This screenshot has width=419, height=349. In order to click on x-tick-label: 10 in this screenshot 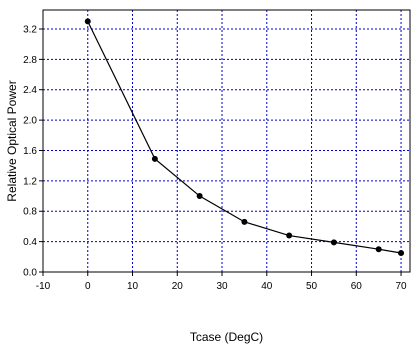, I will do `click(133, 286)`.